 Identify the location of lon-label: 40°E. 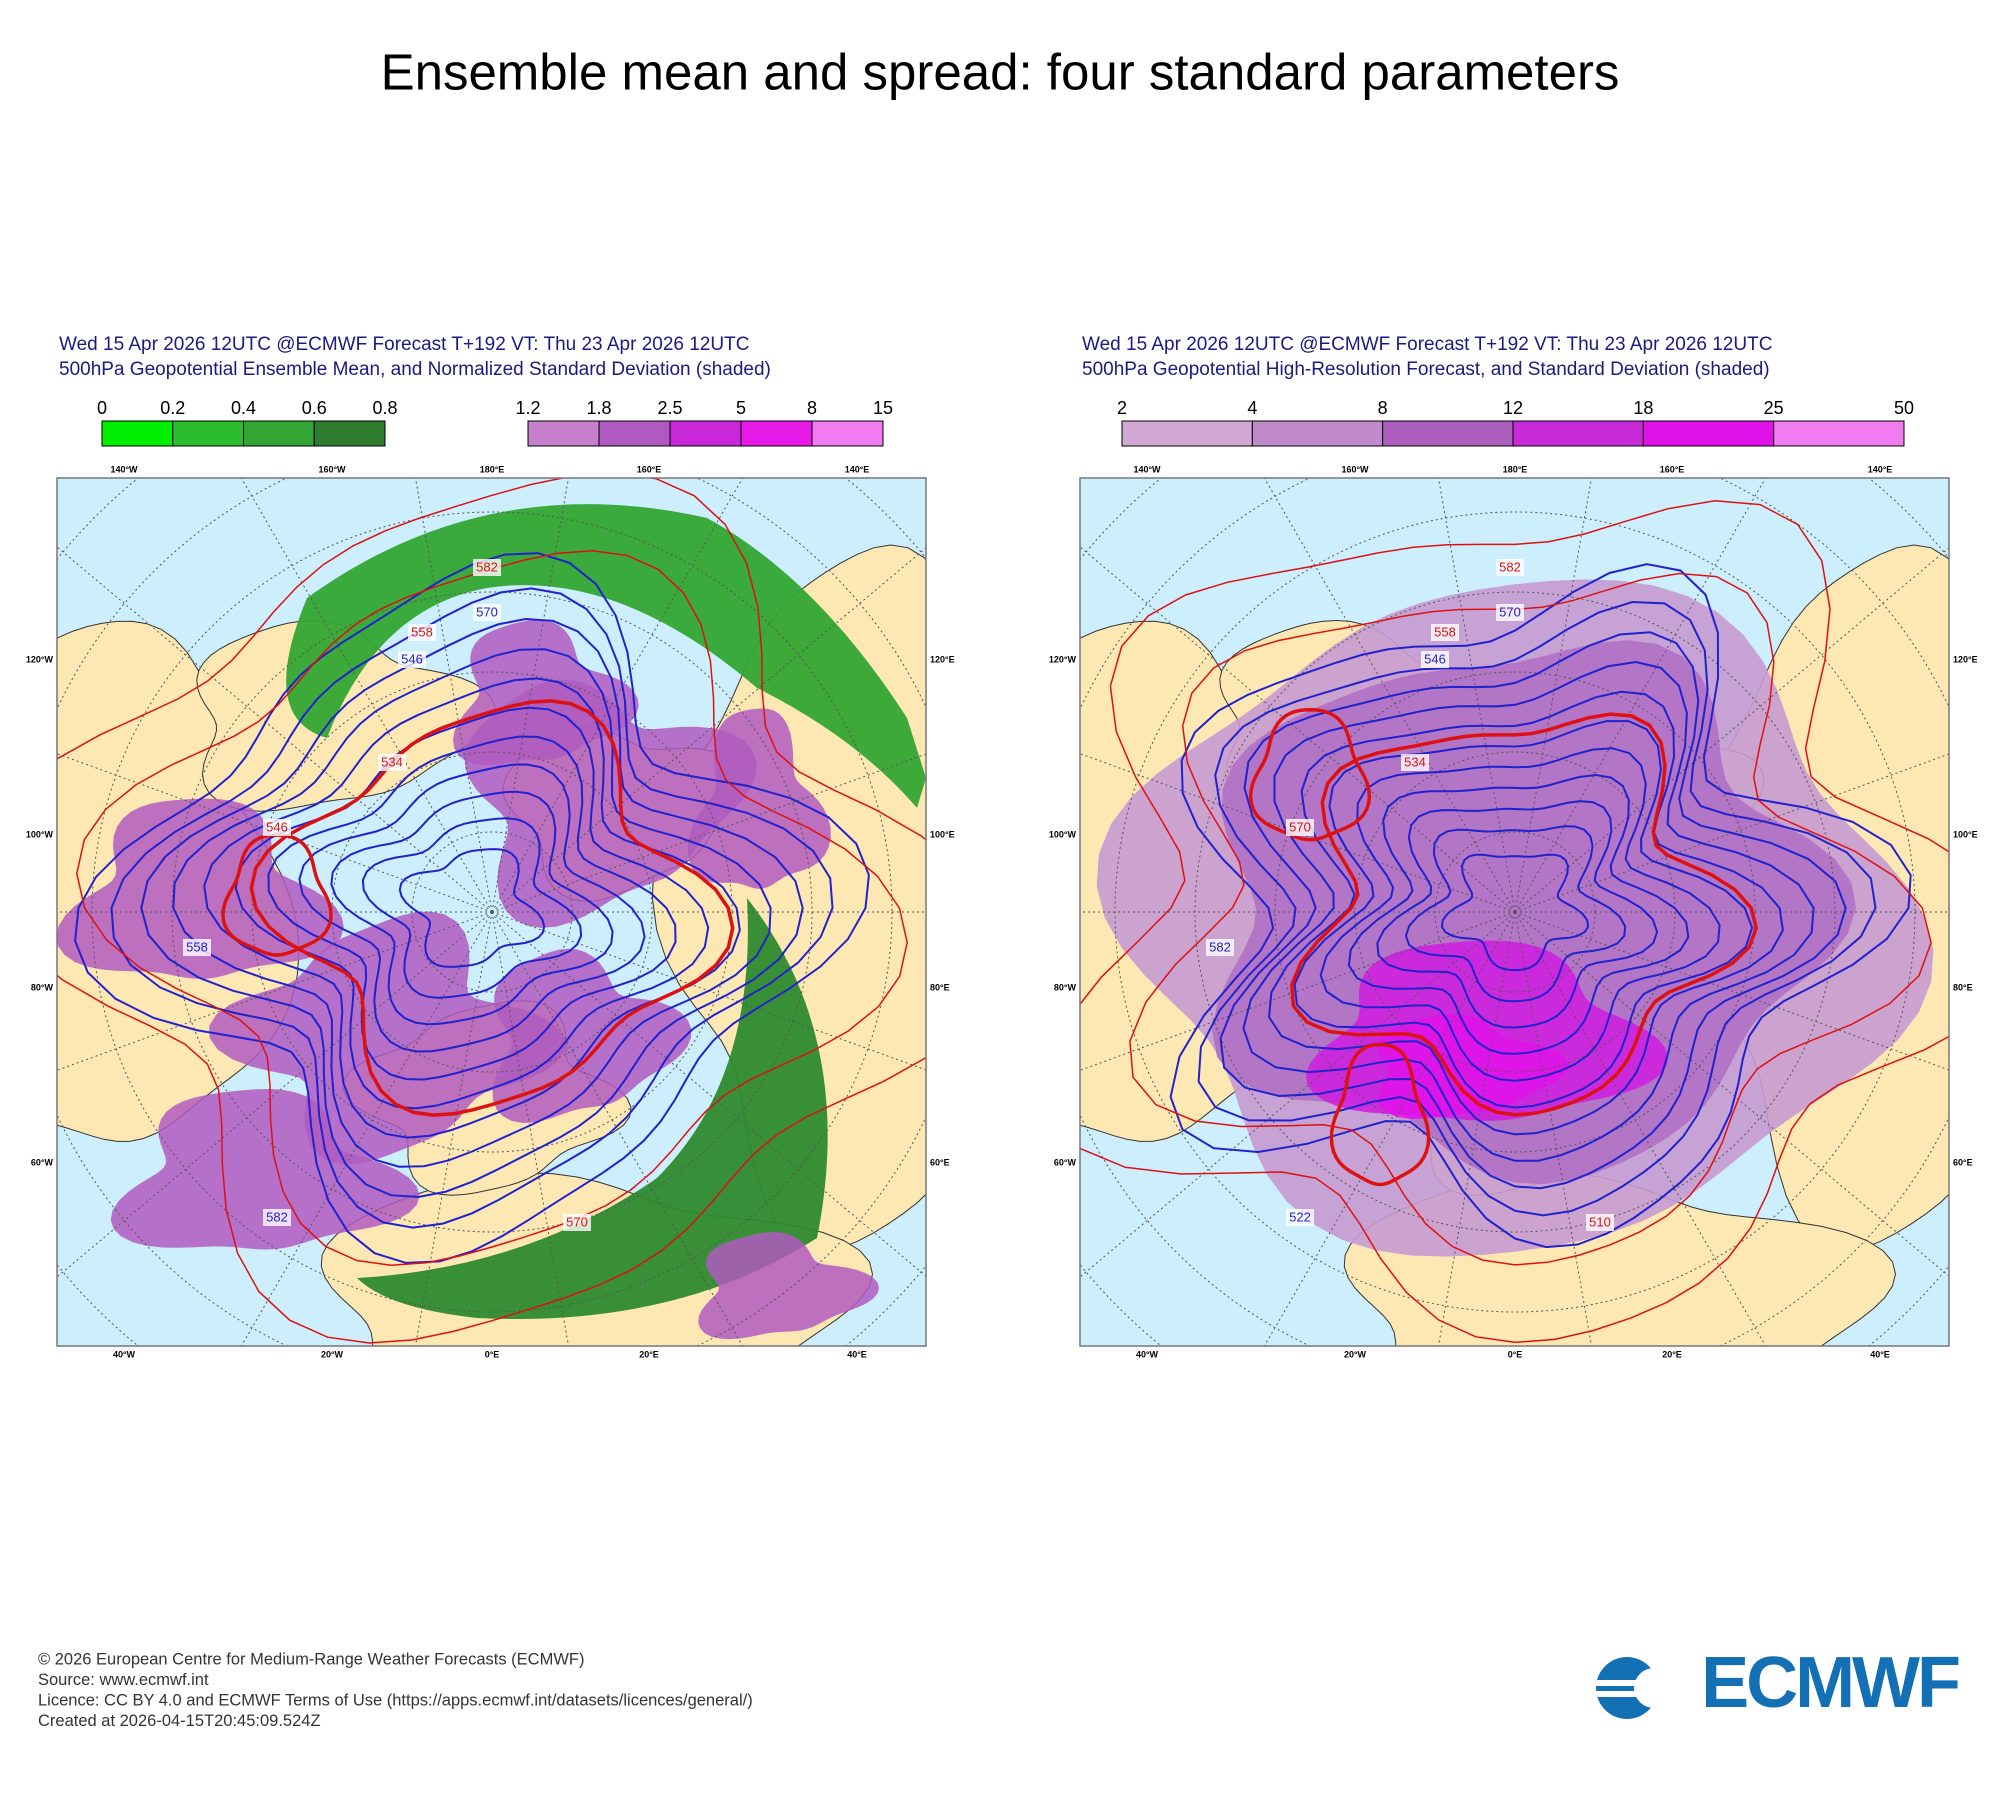
(857, 1354).